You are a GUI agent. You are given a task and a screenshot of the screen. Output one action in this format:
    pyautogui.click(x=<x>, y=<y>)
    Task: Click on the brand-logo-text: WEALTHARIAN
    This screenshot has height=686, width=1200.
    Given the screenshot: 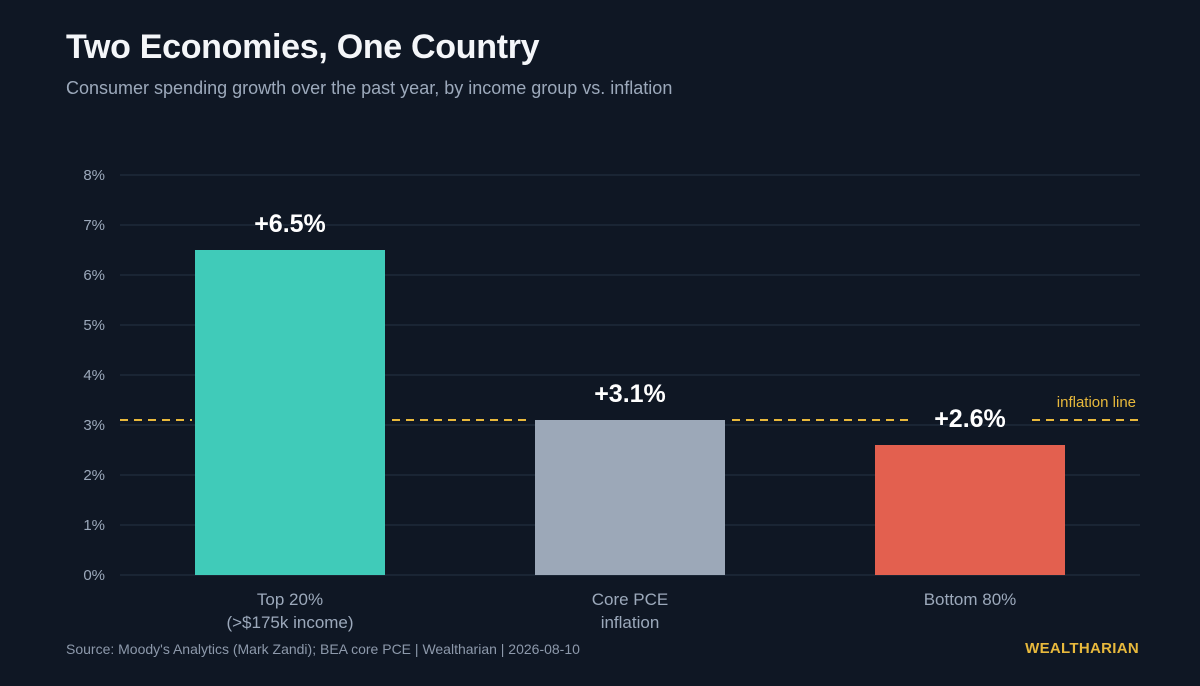 What is the action you would take?
    pyautogui.click(x=1082, y=648)
    